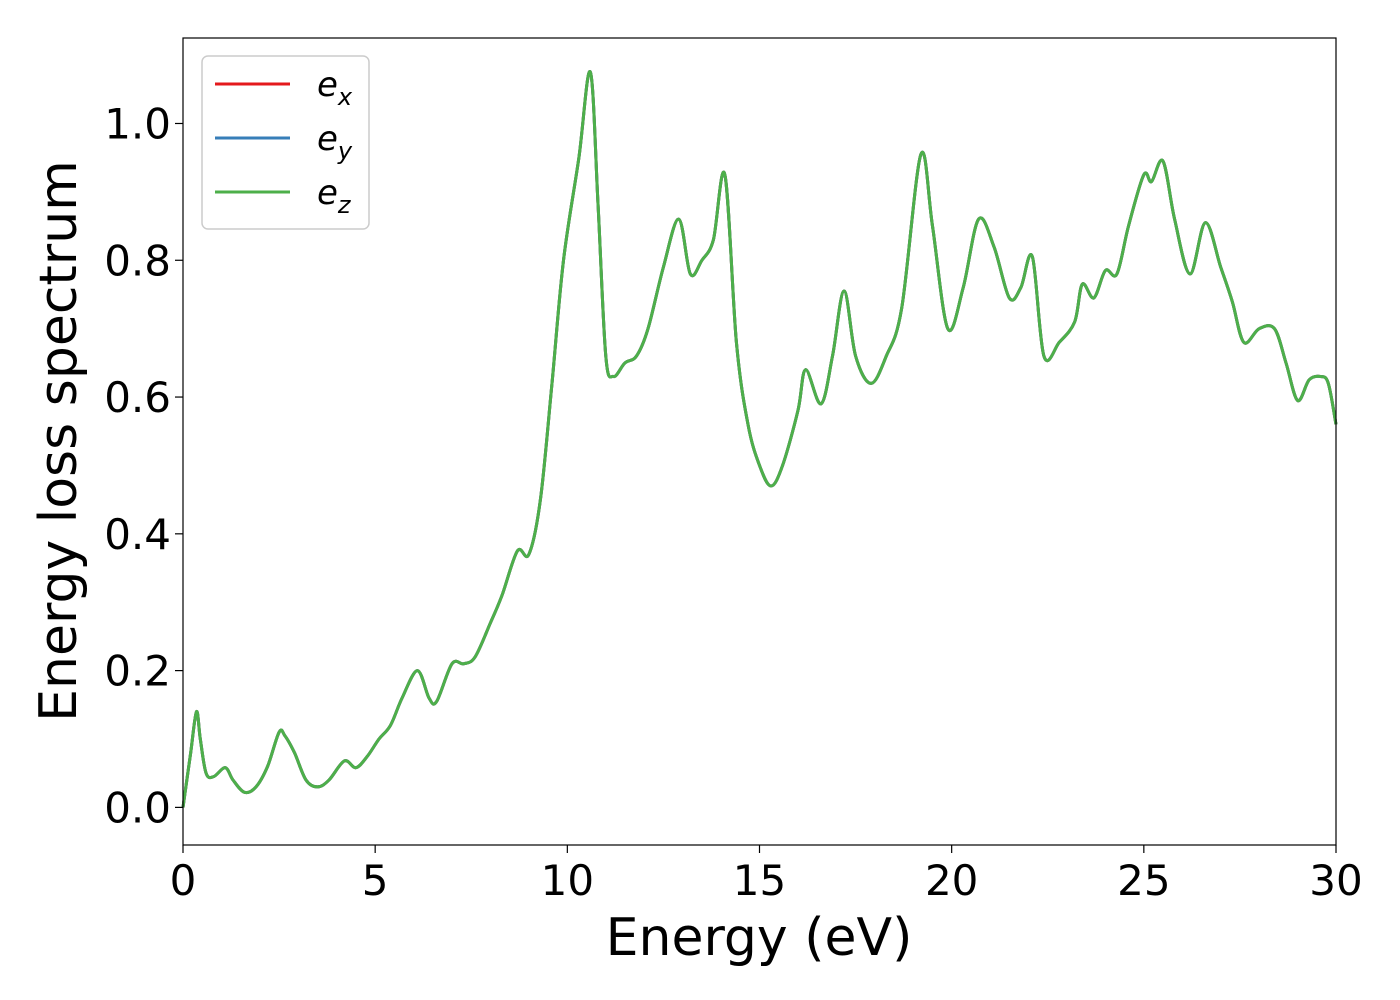 The height and width of the screenshot is (1000, 1400). What do you see at coordinates (137, 123) in the screenshot?
I see `y-tick-label: 1.0` at bounding box center [137, 123].